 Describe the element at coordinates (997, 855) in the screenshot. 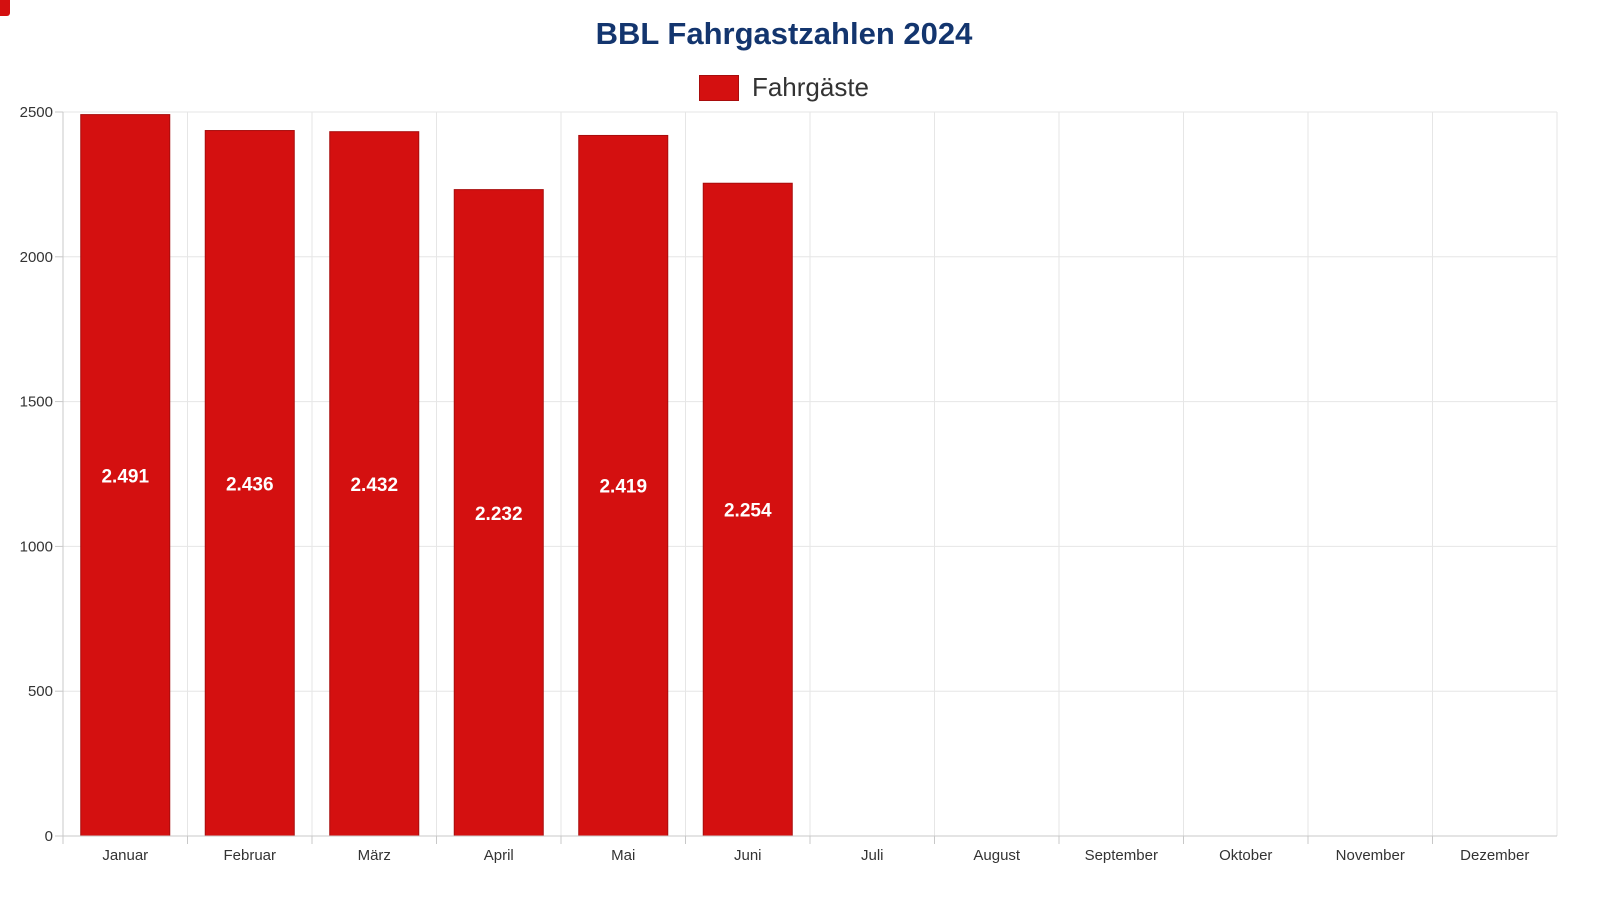

I see `x-tick-label: August` at that location.